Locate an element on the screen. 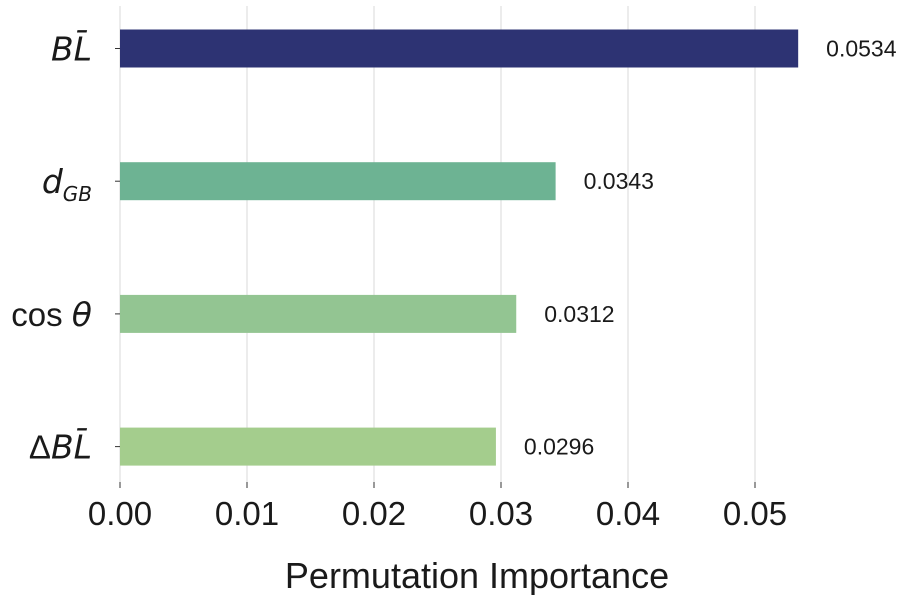  y-ticks is located at coordinates (117, 248).